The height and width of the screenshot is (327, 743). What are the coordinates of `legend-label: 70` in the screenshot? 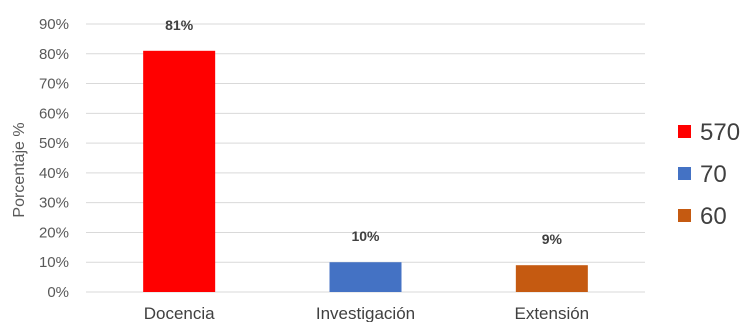 It's located at (713, 174).